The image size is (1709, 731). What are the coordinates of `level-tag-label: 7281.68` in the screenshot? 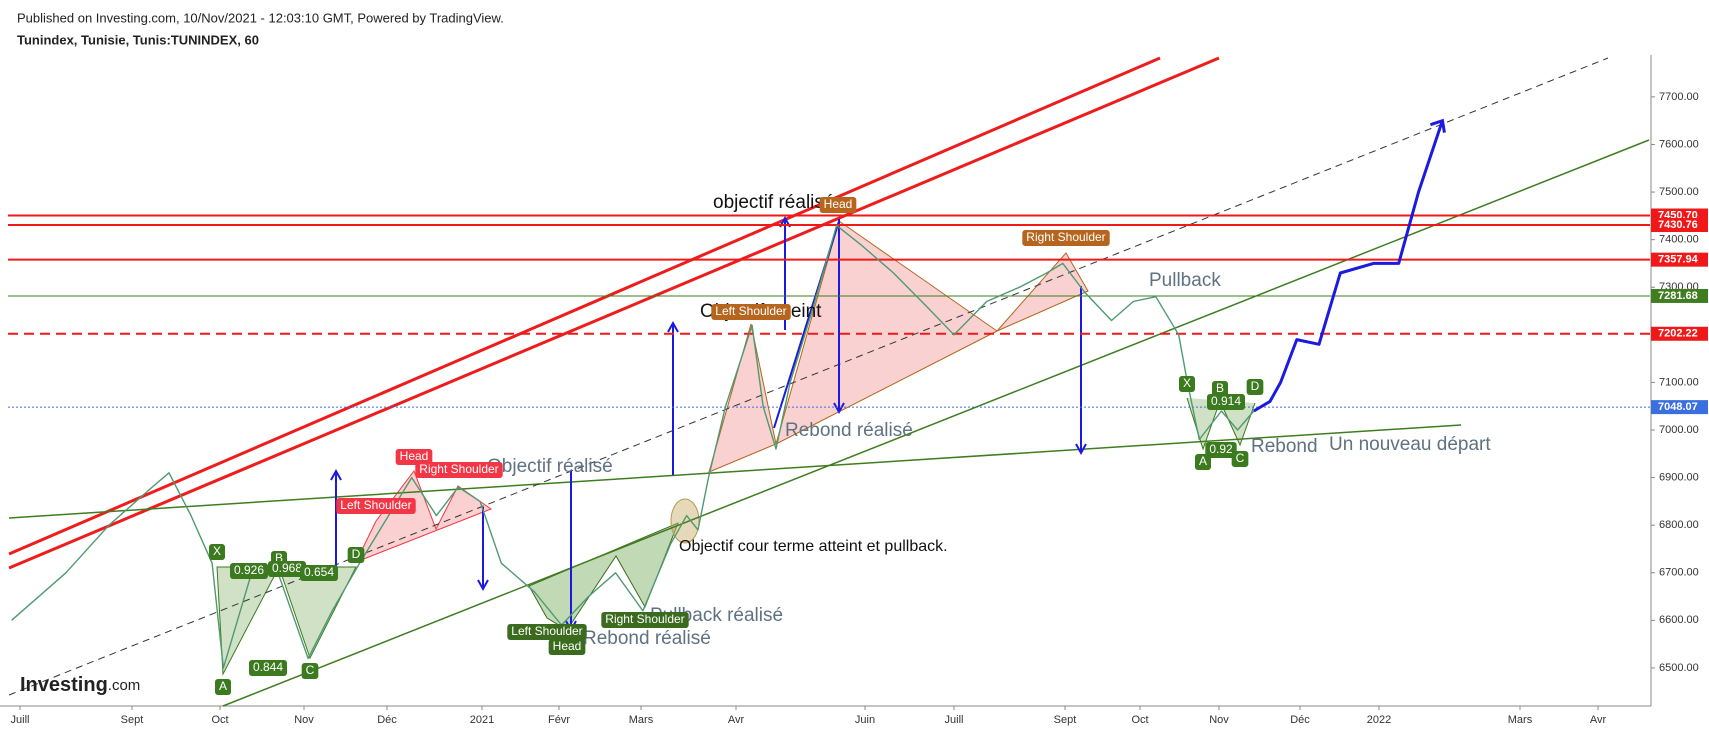 It's located at (1678, 296).